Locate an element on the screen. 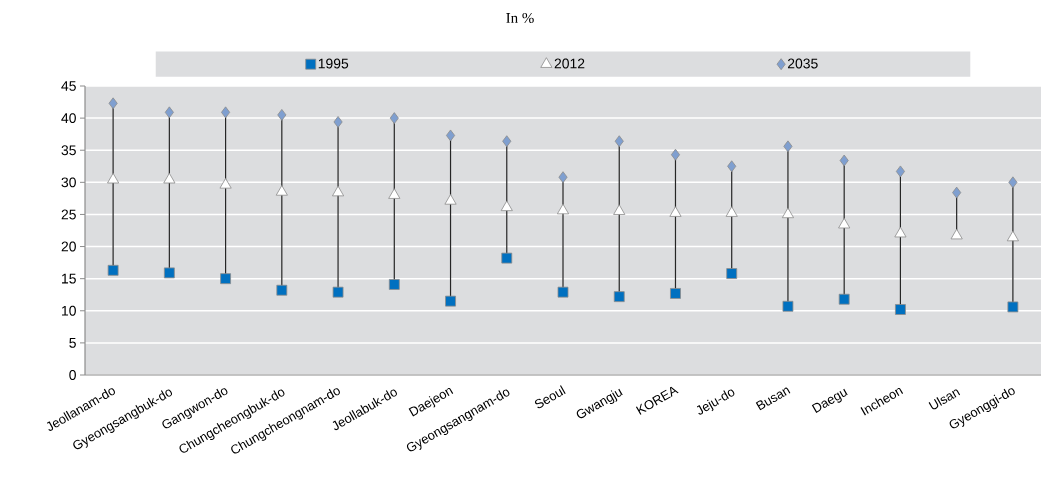 The height and width of the screenshot is (490, 1041). y-tick-label: 40 is located at coordinates (68, 118).